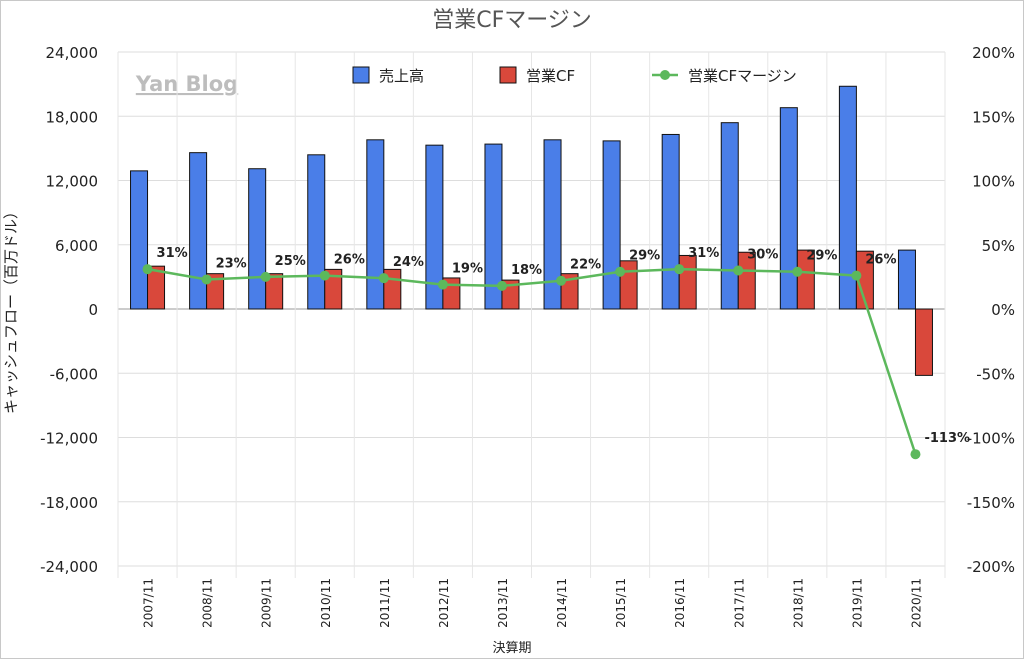  What do you see at coordinates (69, 503) in the screenshot?
I see `left-tick-label: -18,000` at bounding box center [69, 503].